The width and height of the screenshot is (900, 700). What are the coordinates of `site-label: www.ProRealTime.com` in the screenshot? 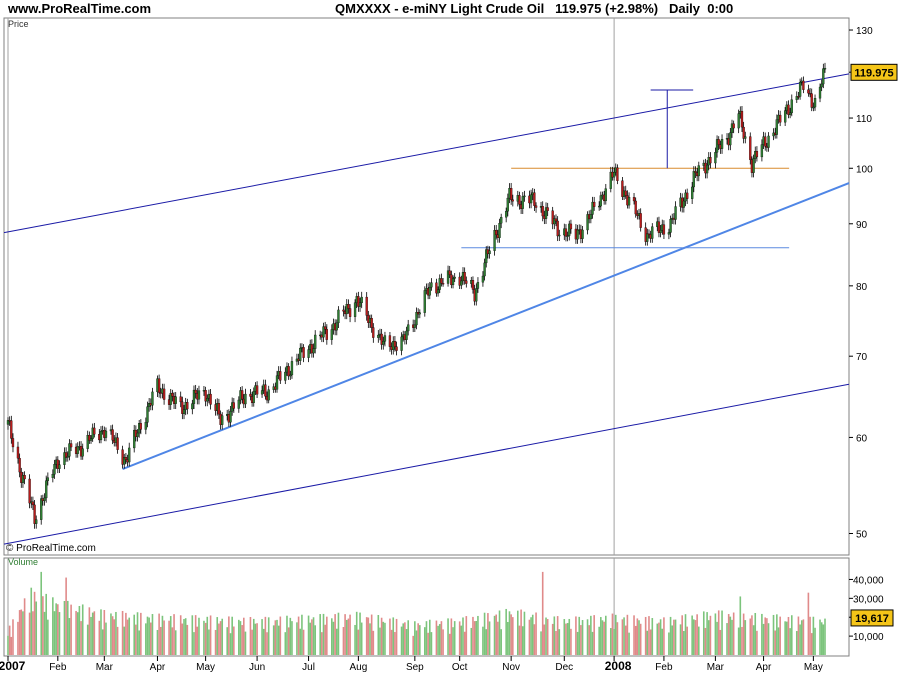 It's located at (80, 8).